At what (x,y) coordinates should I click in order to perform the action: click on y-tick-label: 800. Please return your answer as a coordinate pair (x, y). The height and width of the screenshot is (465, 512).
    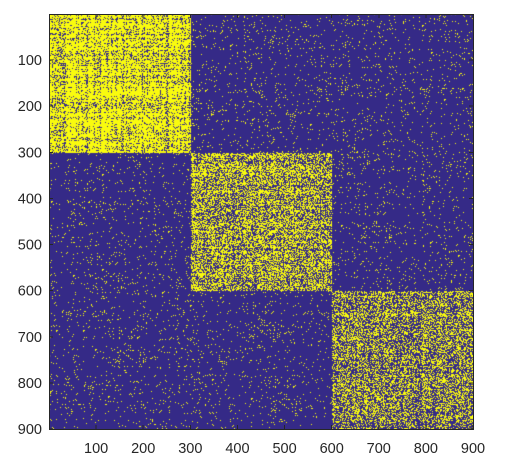
    Looking at the image, I should click on (30, 384).